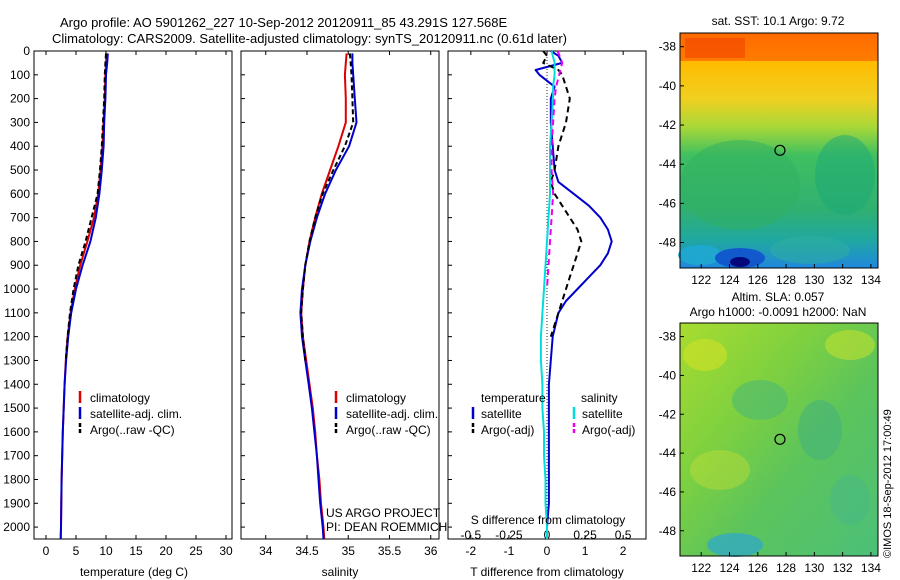  Describe the element at coordinates (76, 551) in the screenshot. I see `x-tick-label: 5` at that location.